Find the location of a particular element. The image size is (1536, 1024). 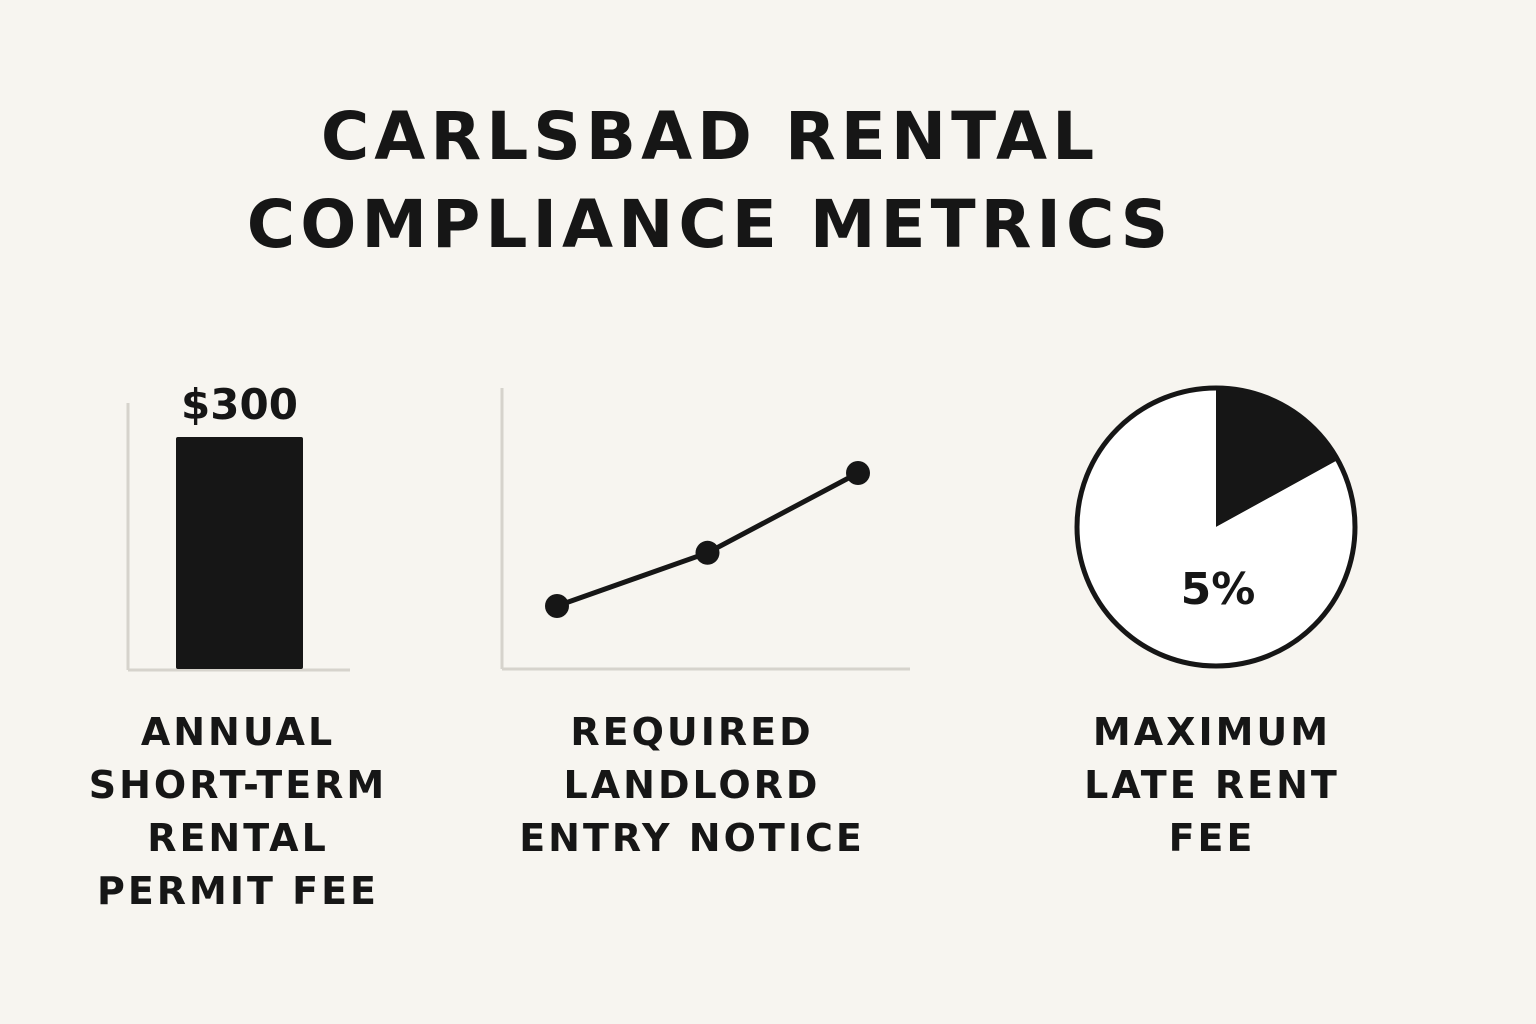

pie-chart-caption: MAXIMUM LATE RENT FEE is located at coordinates (1212, 785).